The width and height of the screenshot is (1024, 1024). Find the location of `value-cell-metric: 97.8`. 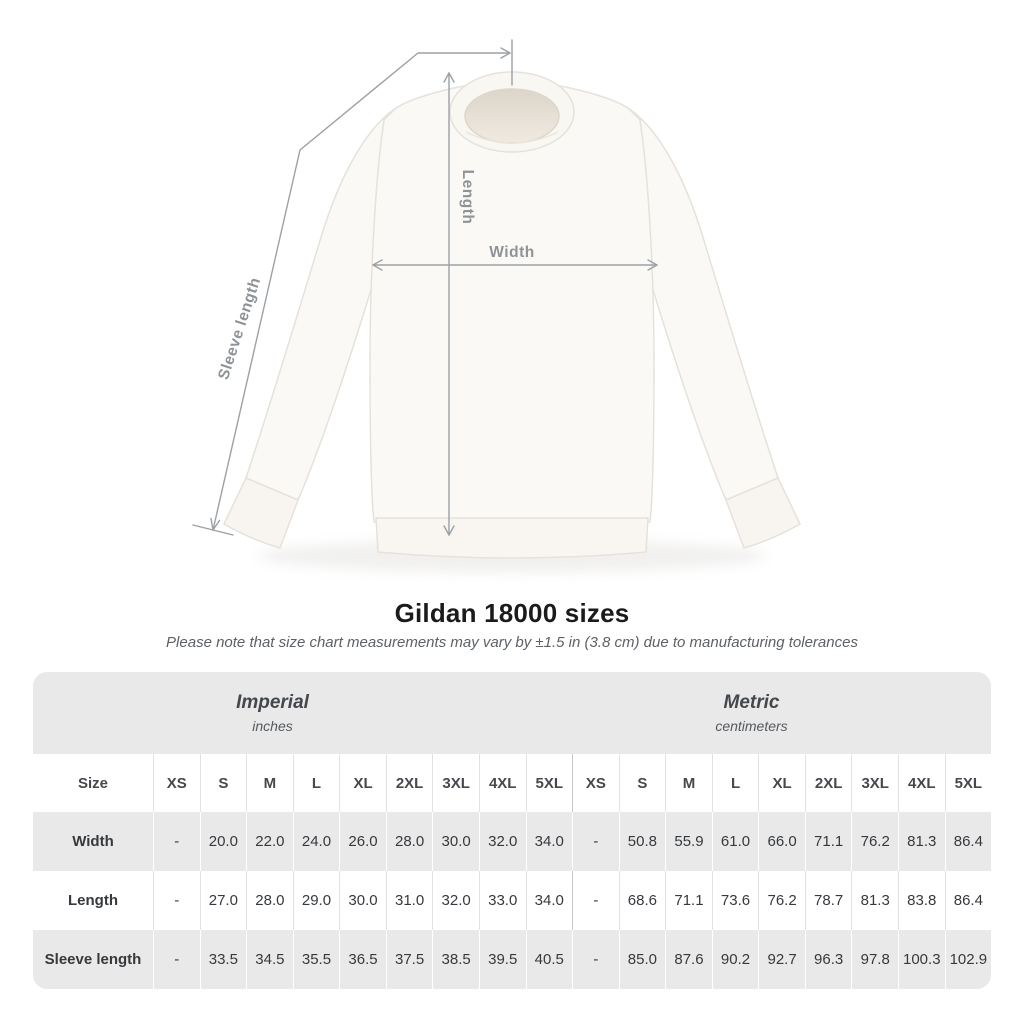

value-cell-metric: 97.8 is located at coordinates (874, 959).